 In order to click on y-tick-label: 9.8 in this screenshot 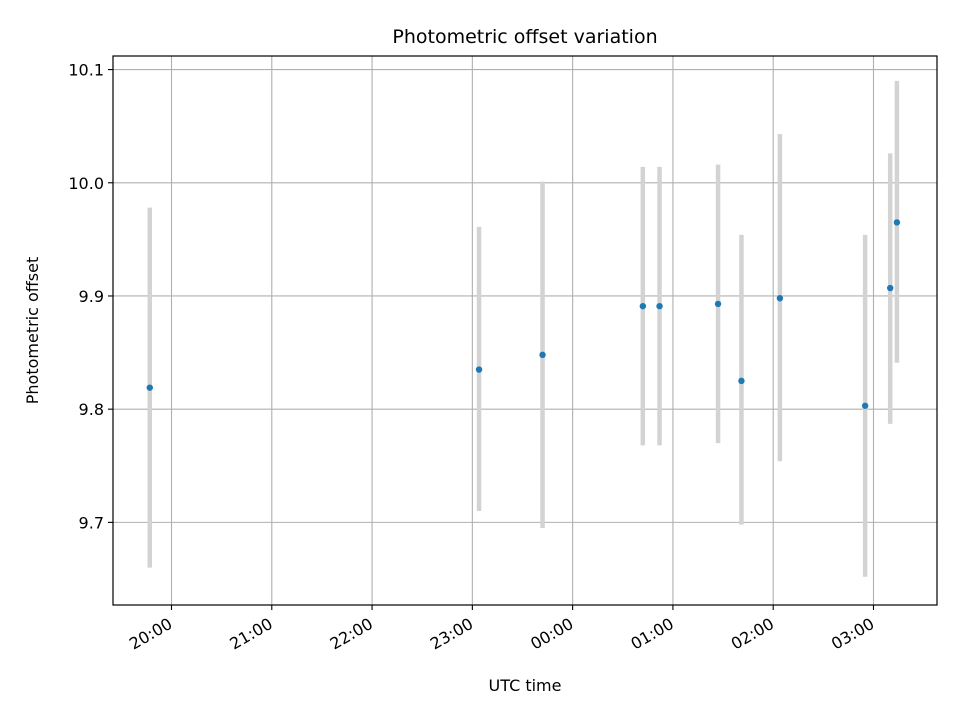, I will do `click(91, 409)`.